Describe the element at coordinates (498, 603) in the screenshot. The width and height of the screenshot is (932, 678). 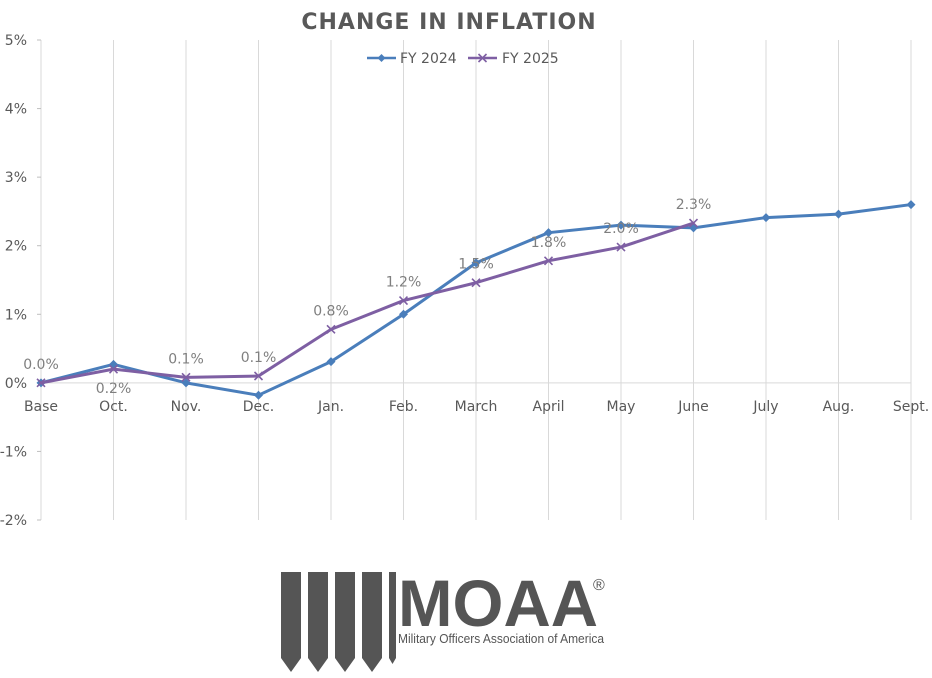
I see `logo-wordmark: MOAA` at that location.